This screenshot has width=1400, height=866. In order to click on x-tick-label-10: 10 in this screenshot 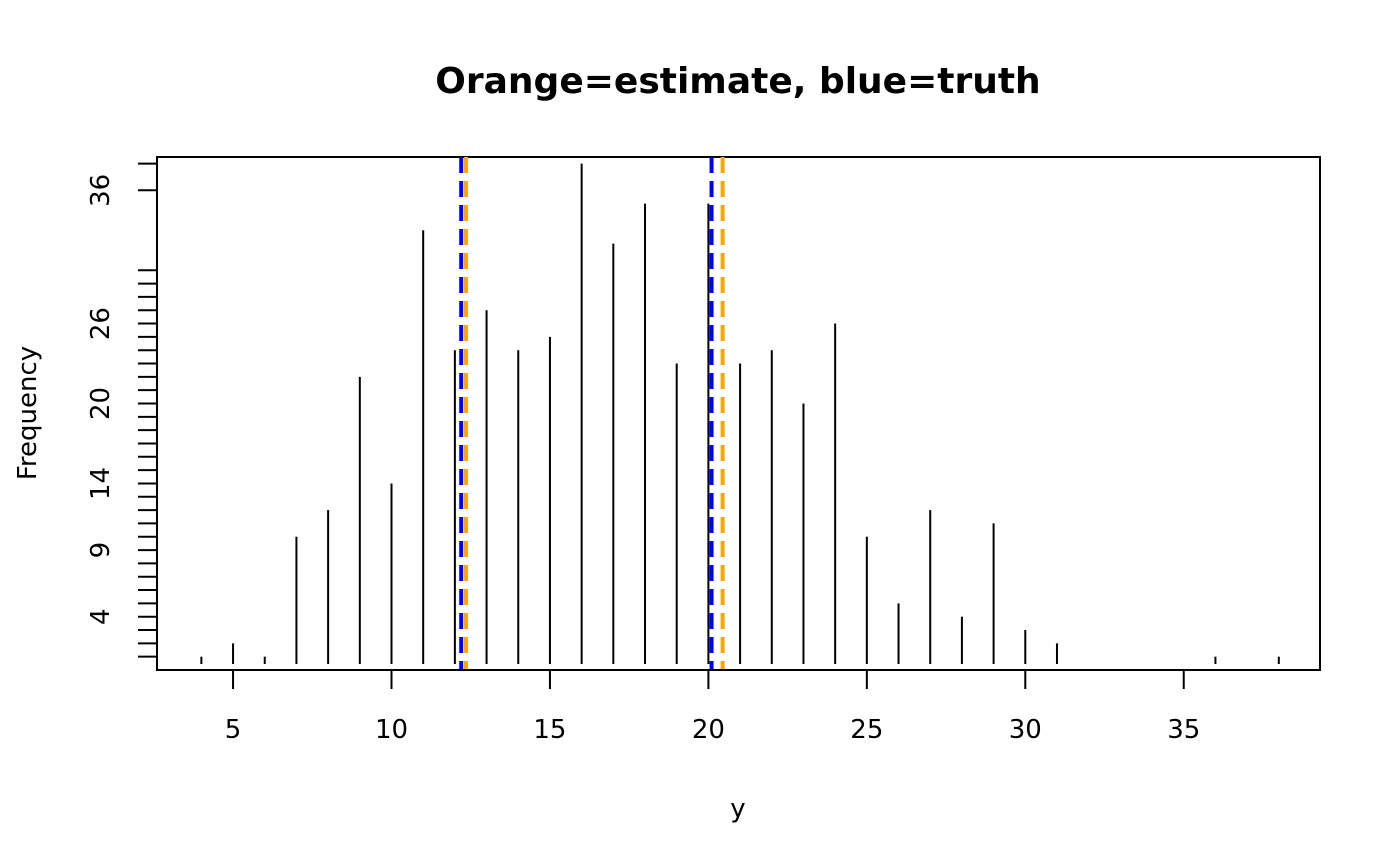, I will do `click(391, 730)`.